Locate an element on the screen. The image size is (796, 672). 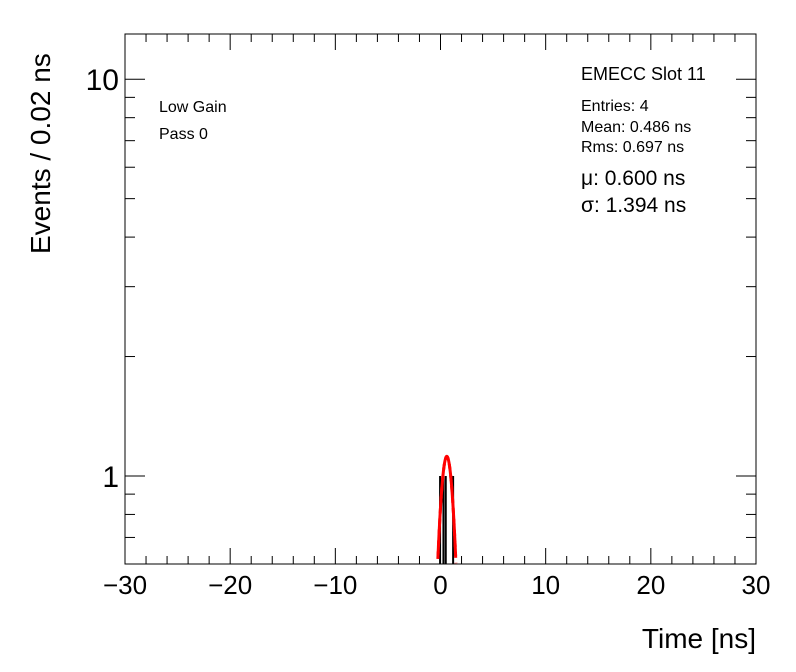
x-tick-label: 0 is located at coordinates (440, 585).